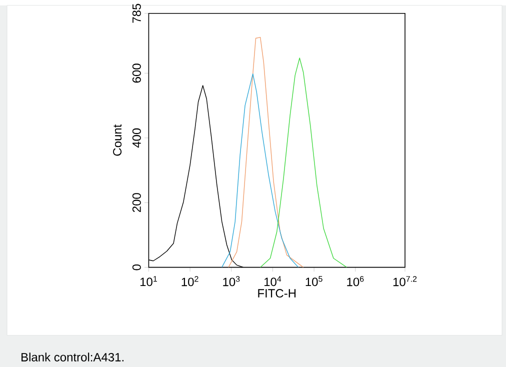 The image size is (506, 367). What do you see at coordinates (355, 281) in the screenshot?
I see `x-tick-label: 10$^{6}$` at bounding box center [355, 281].